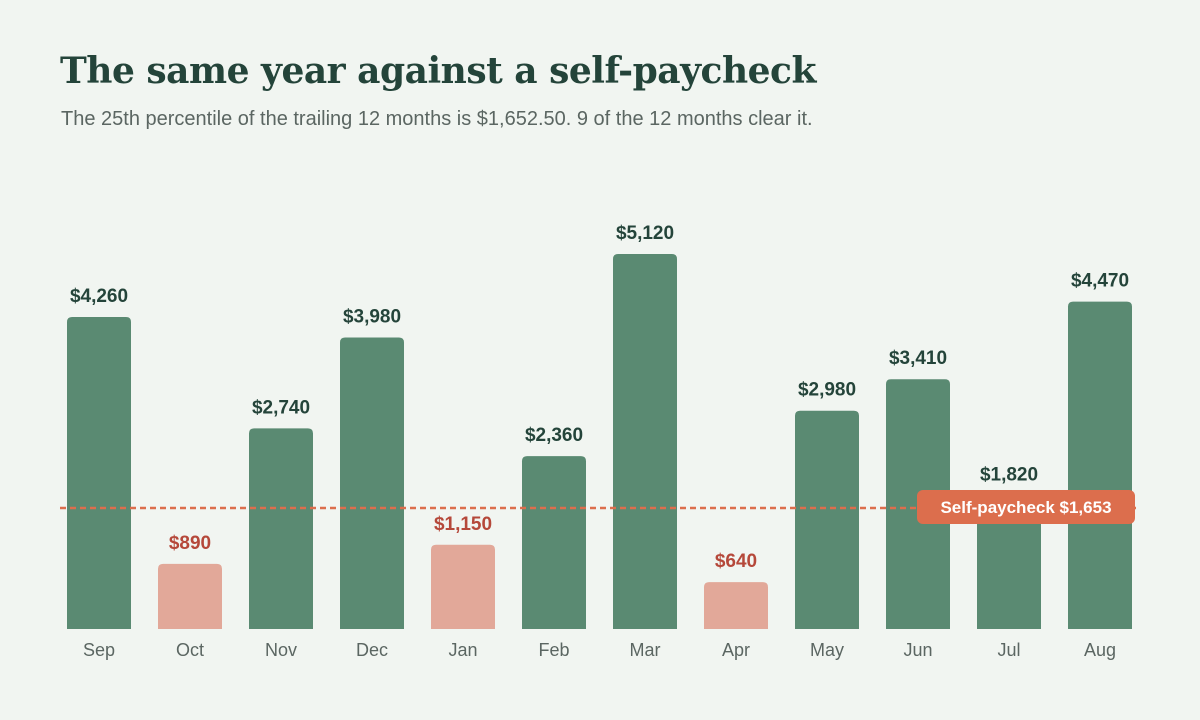 Image resolution: width=1200 pixels, height=720 pixels. I want to click on x-tick-jan: Jan, so click(462, 650).